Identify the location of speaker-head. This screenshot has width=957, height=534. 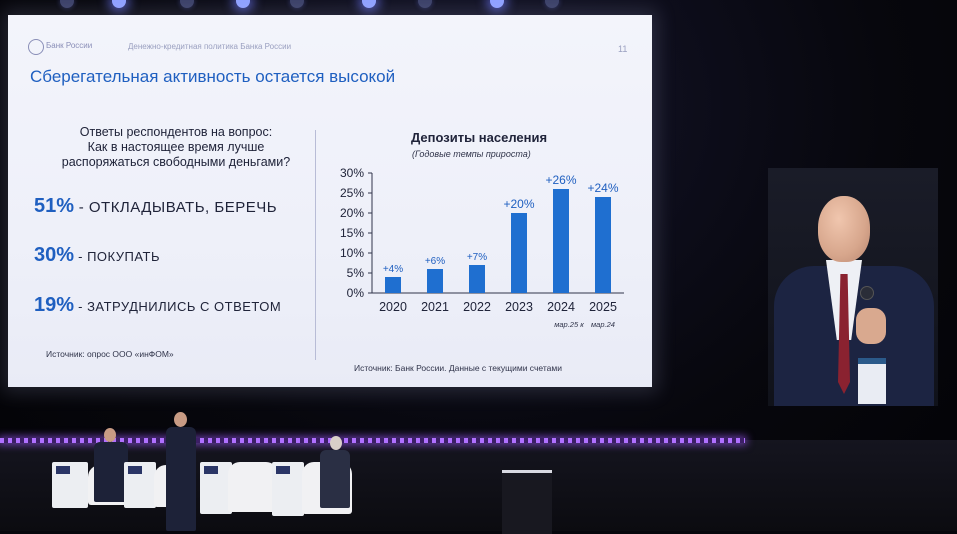
(844, 229).